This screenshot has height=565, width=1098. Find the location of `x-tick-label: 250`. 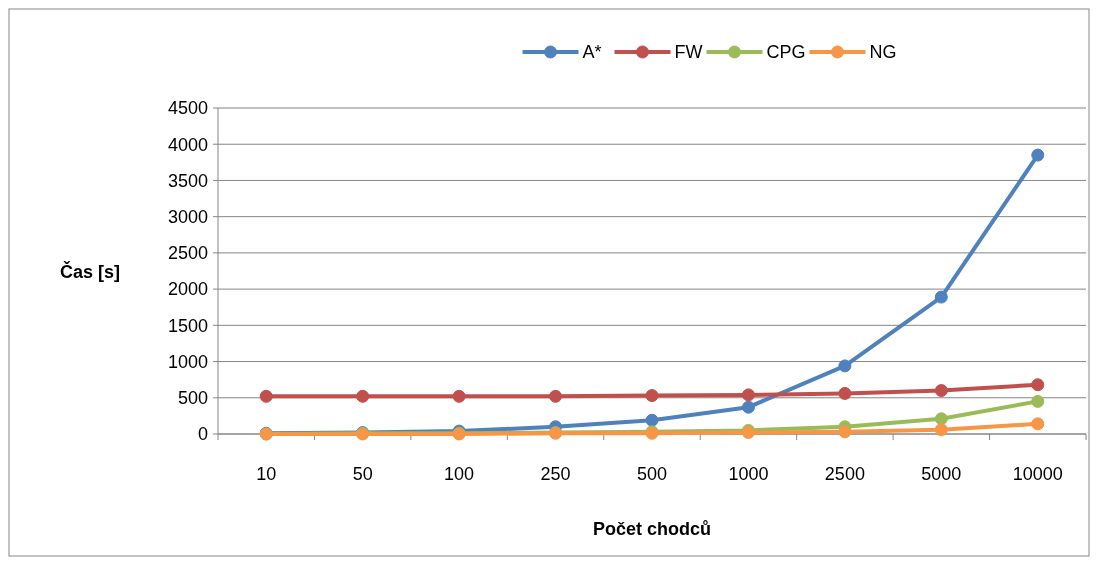

x-tick-label: 250 is located at coordinates (555, 474).